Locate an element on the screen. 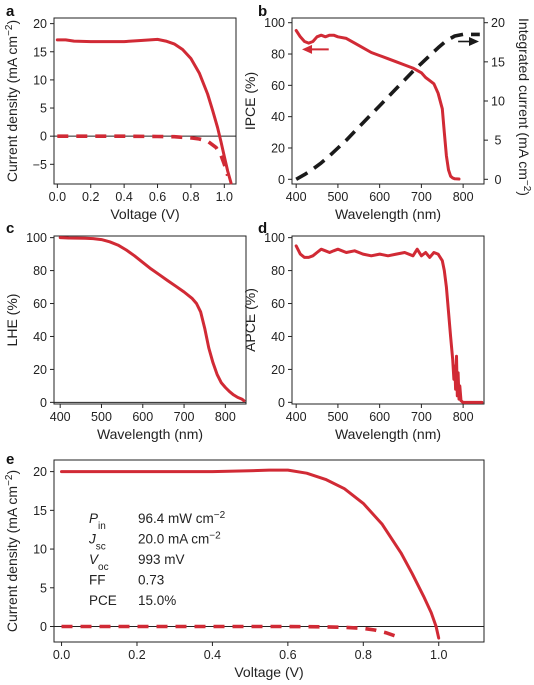 The height and width of the screenshot is (685, 534). x-tick-label-d: 600 is located at coordinates (379, 417).